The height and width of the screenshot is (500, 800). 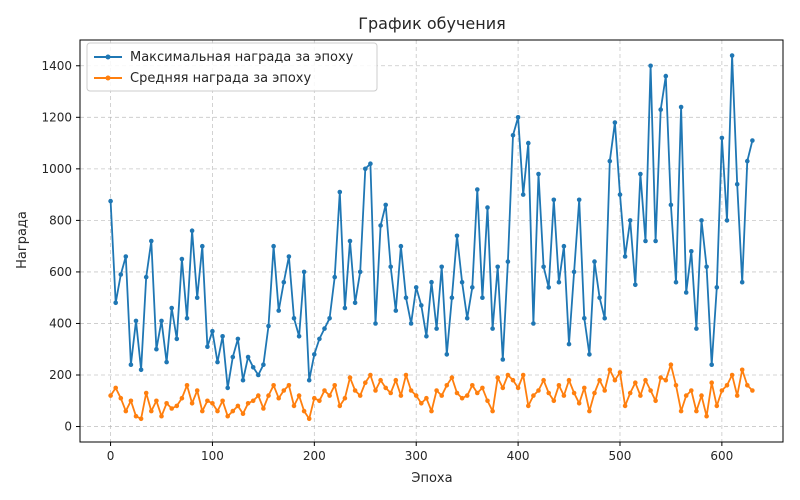 I want to click on x-tick-label: 0, so click(x=111, y=456).